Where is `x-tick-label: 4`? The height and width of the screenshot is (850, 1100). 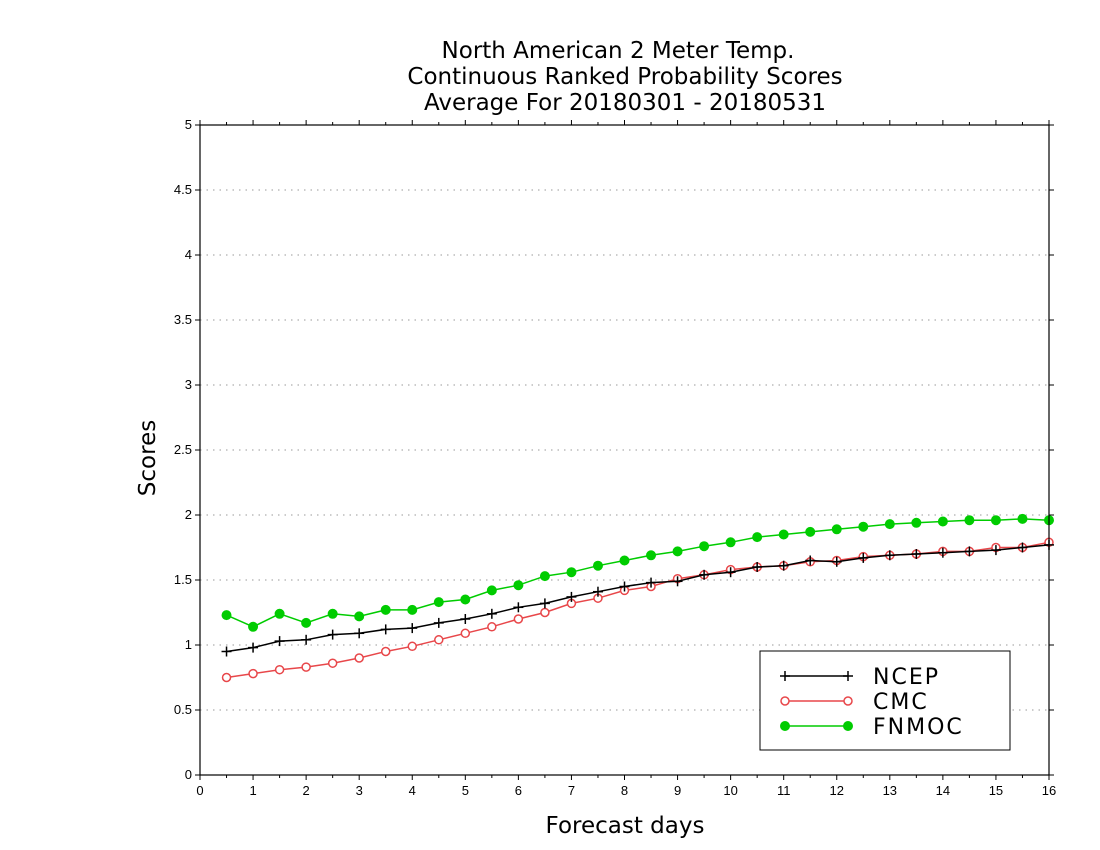
x-tick-label: 4 is located at coordinates (412, 790).